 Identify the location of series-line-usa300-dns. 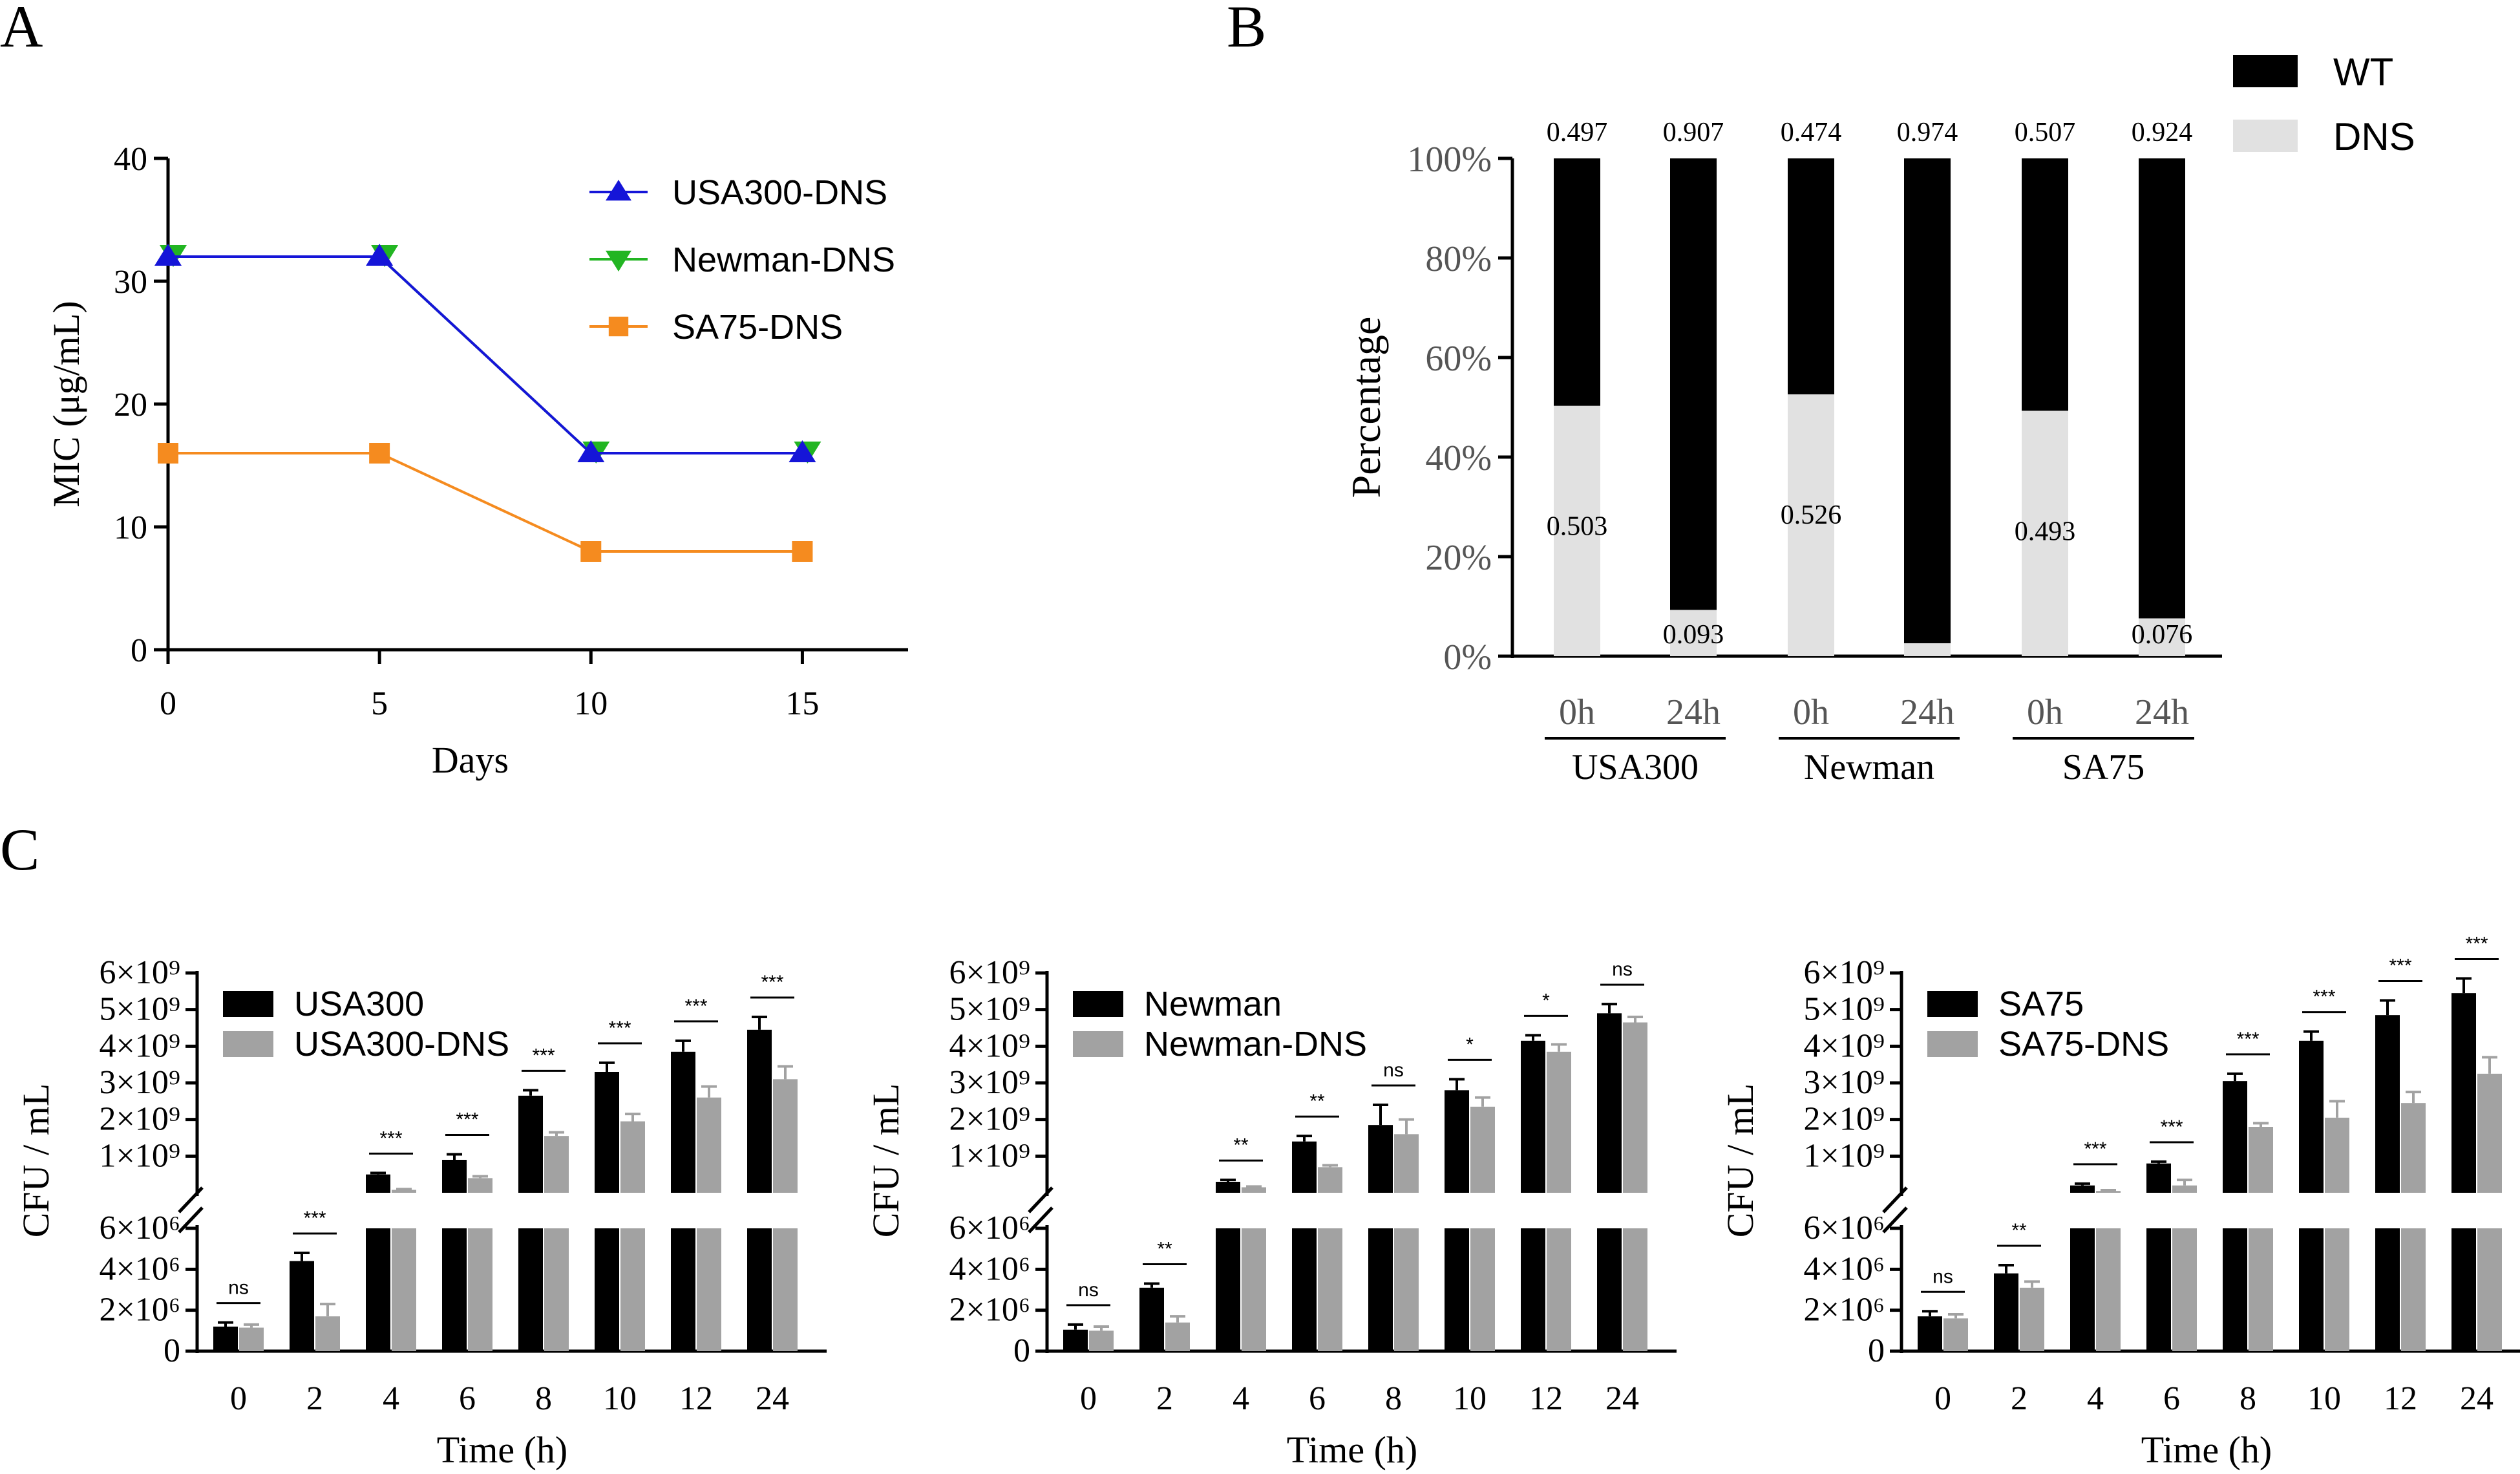
(485, 354).